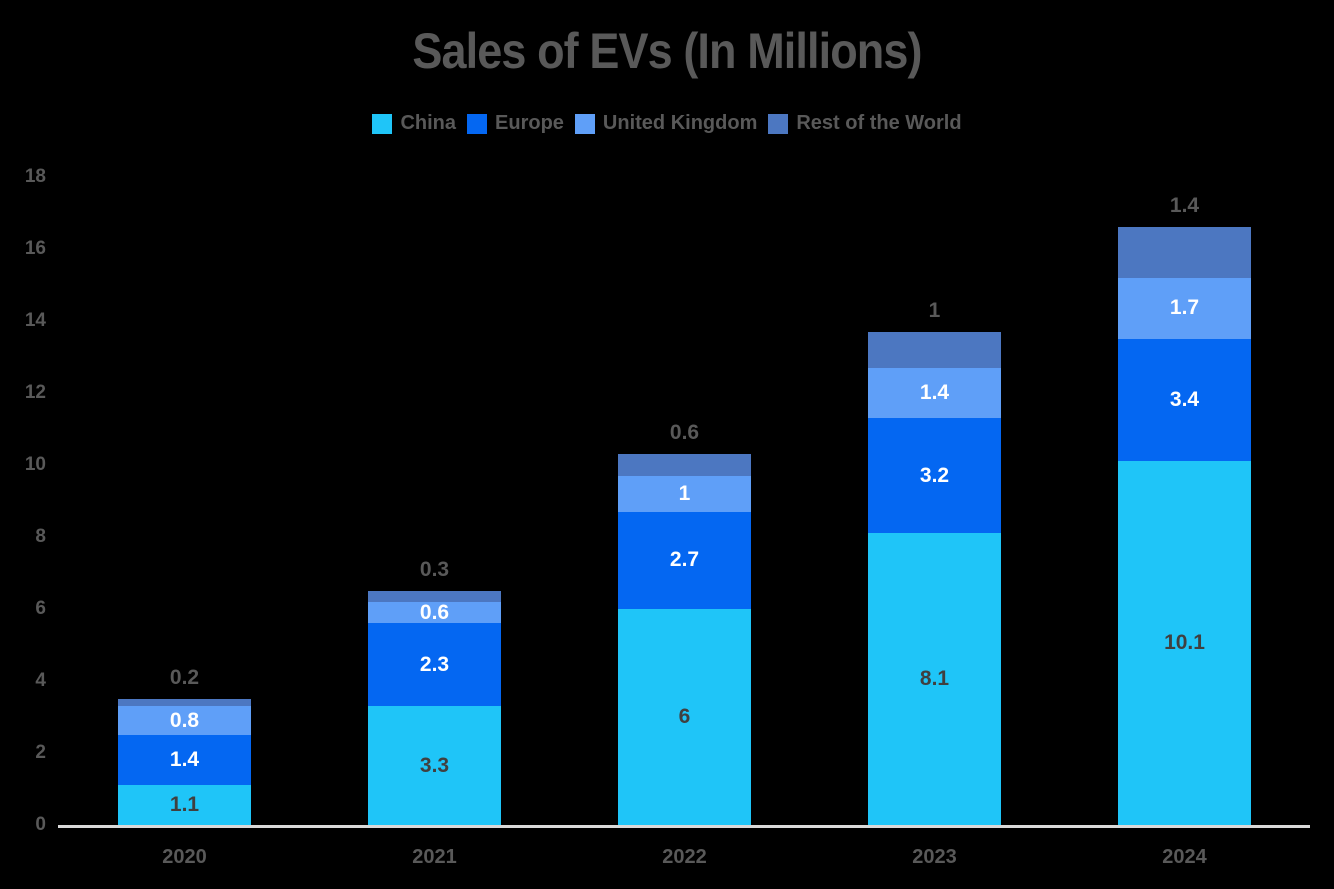  I want to click on bar-segment-china-2023: 8.1, so click(934, 679).